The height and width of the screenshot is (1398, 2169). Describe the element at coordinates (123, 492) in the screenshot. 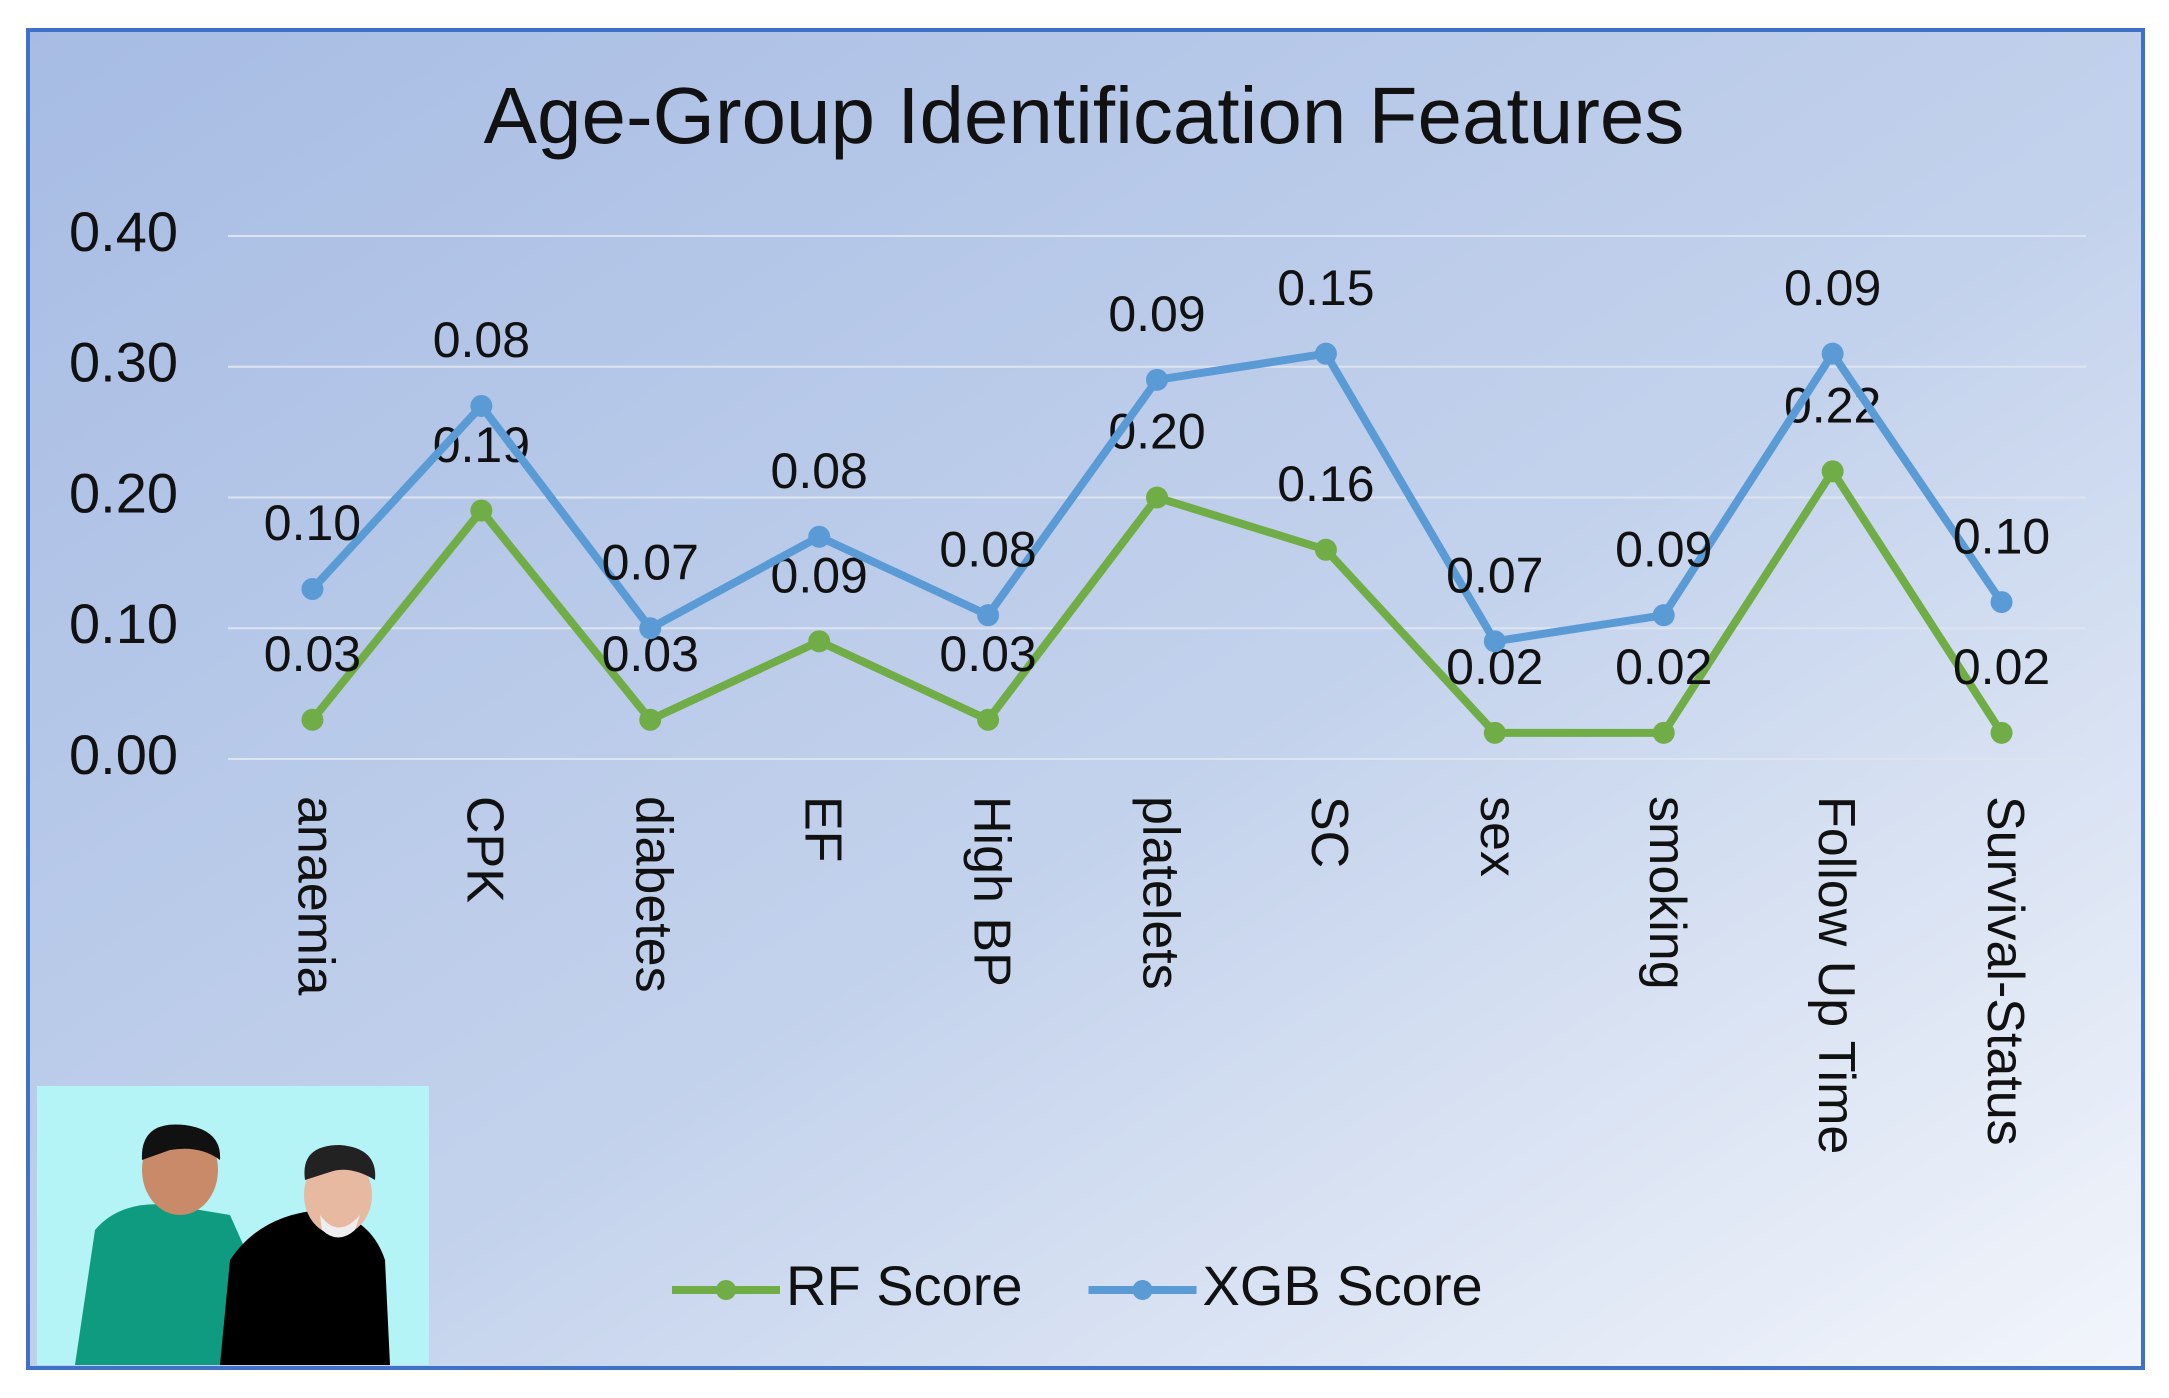

I see `y-tick-label: 0.20` at that location.